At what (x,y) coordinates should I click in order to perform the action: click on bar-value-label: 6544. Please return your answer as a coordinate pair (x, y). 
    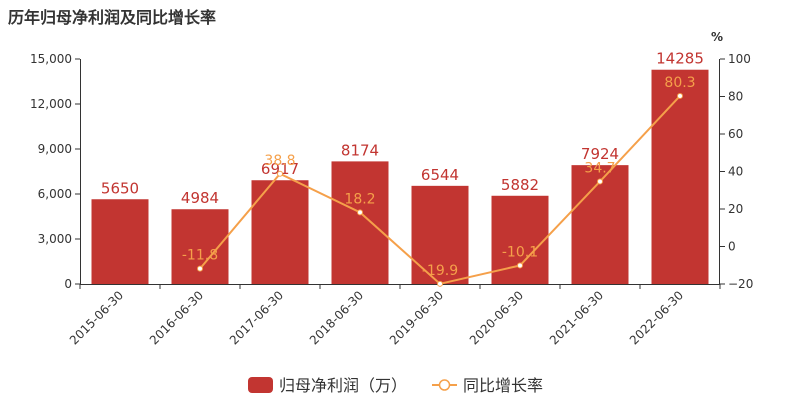
    Looking at the image, I should click on (440, 175).